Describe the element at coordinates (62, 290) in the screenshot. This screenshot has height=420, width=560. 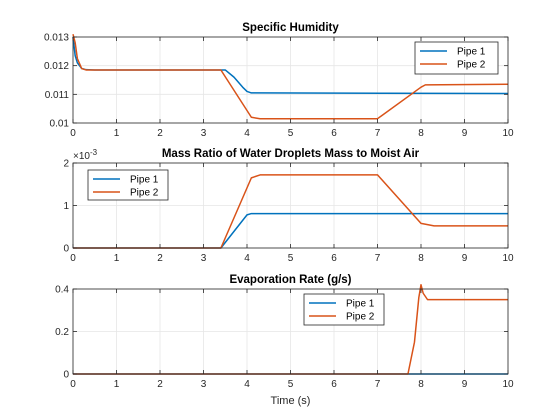
I see `y-tick-label: 0.4` at that location.